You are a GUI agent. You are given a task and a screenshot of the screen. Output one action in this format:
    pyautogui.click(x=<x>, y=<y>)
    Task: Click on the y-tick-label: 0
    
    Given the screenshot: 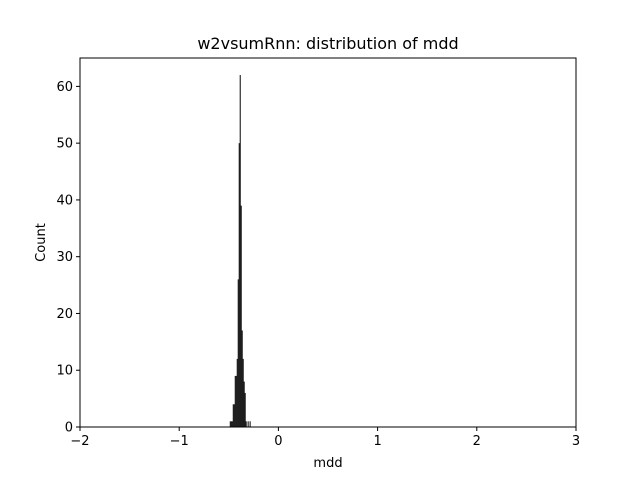 What is the action you would take?
    pyautogui.click(x=69, y=428)
    